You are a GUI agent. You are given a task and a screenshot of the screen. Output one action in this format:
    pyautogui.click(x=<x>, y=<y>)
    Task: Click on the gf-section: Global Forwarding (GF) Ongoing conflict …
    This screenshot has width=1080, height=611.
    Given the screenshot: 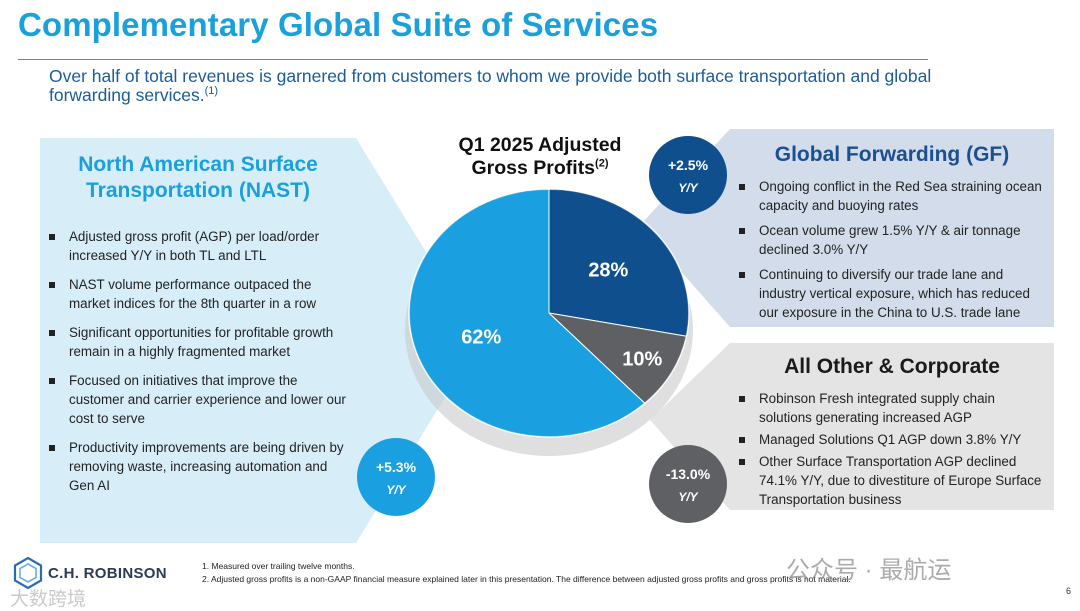 What is the action you would take?
    pyautogui.click(x=892, y=228)
    